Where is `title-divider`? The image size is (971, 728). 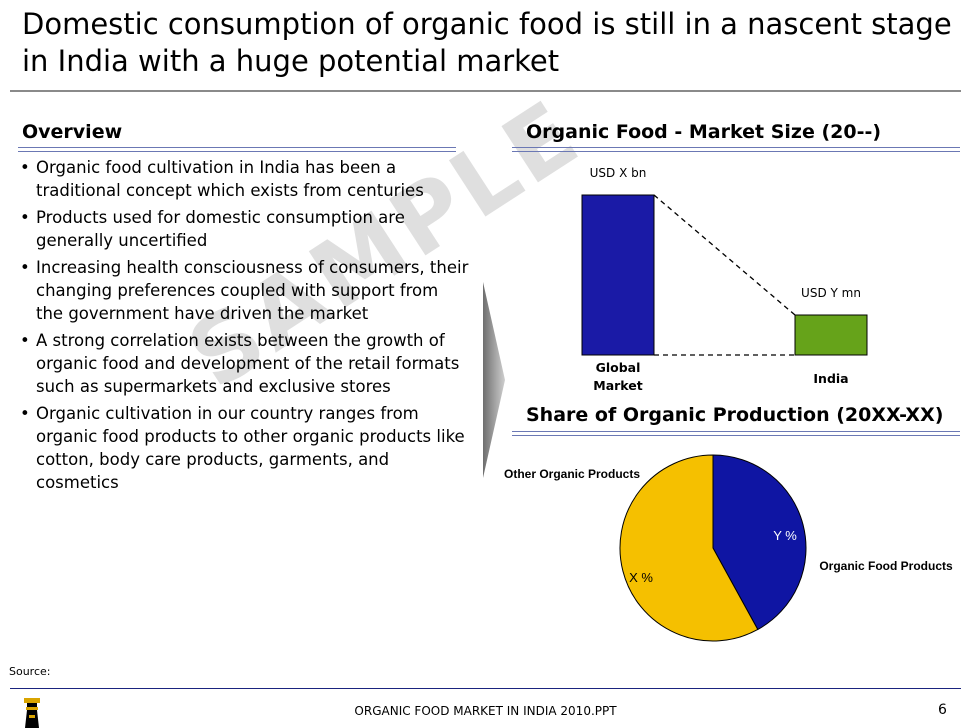
title-divider is located at coordinates (485, 91).